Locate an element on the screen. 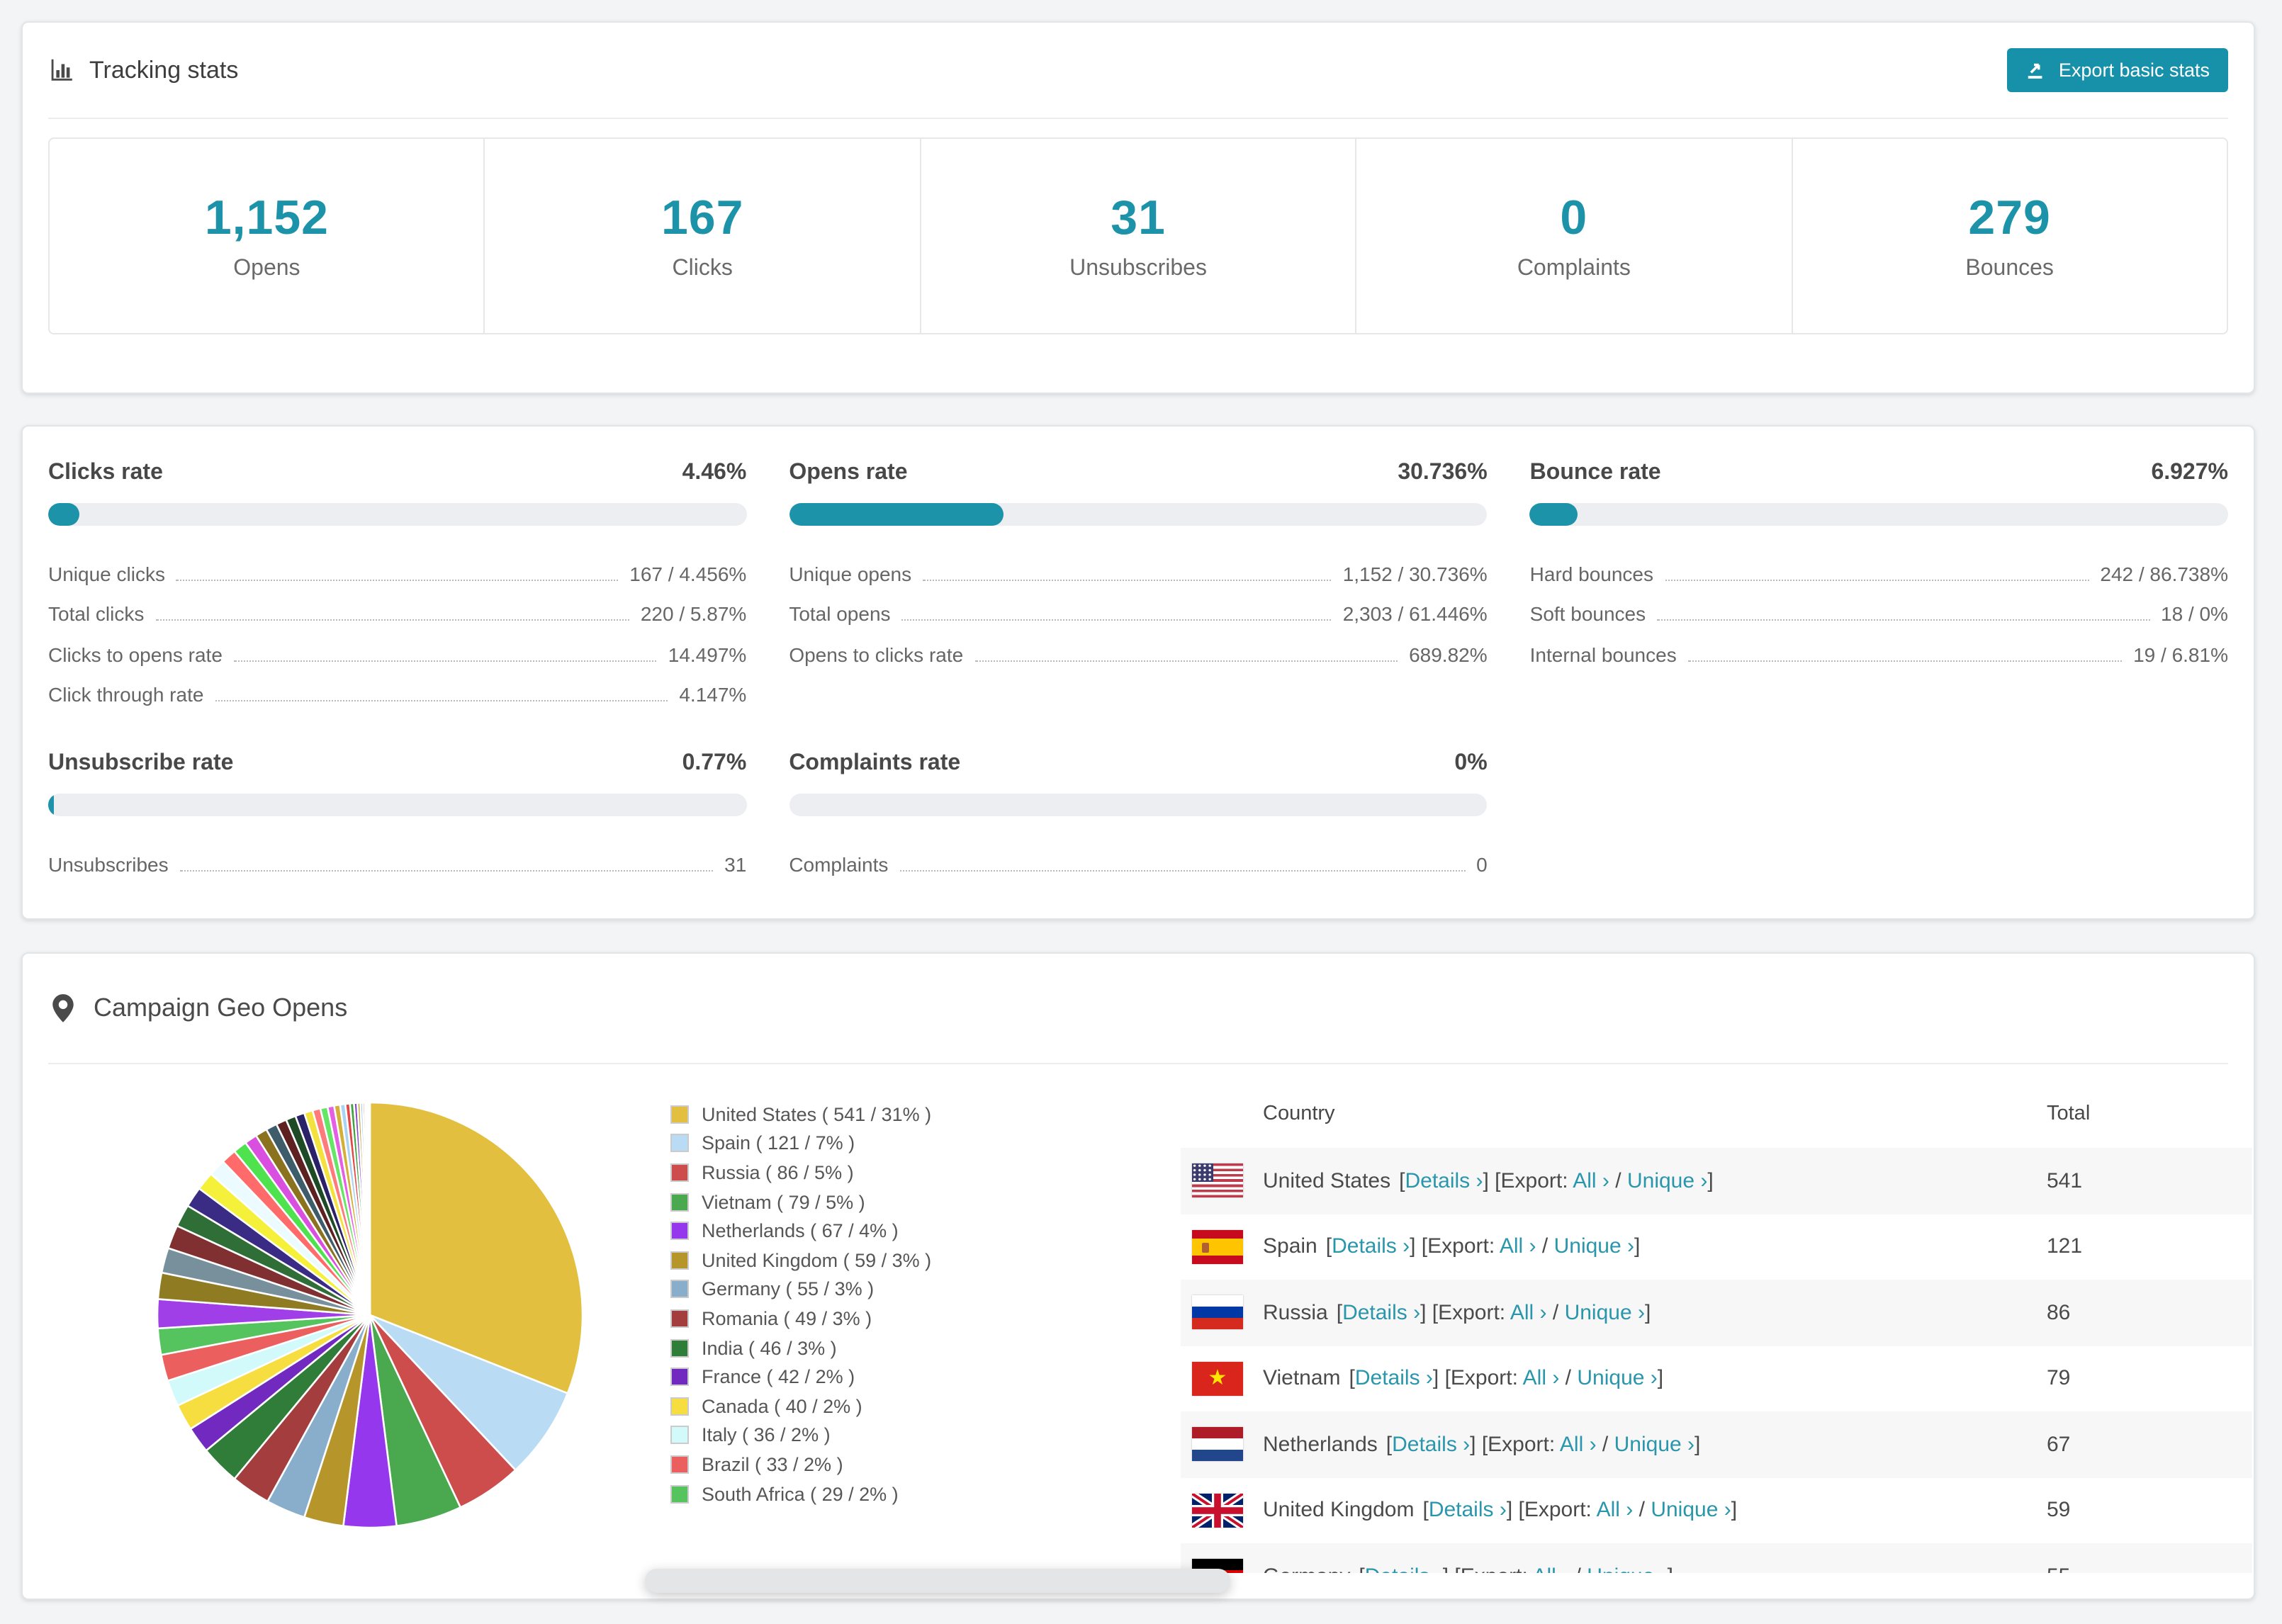 This screenshot has width=2282, height=1624. legend-item: United States ( 541 / 31% ) is located at coordinates (801, 1115).